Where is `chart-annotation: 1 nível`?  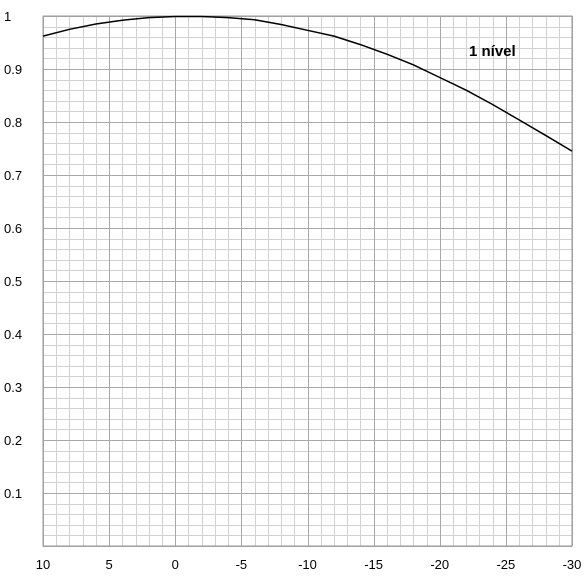
chart-annotation: 1 nível is located at coordinates (492, 51).